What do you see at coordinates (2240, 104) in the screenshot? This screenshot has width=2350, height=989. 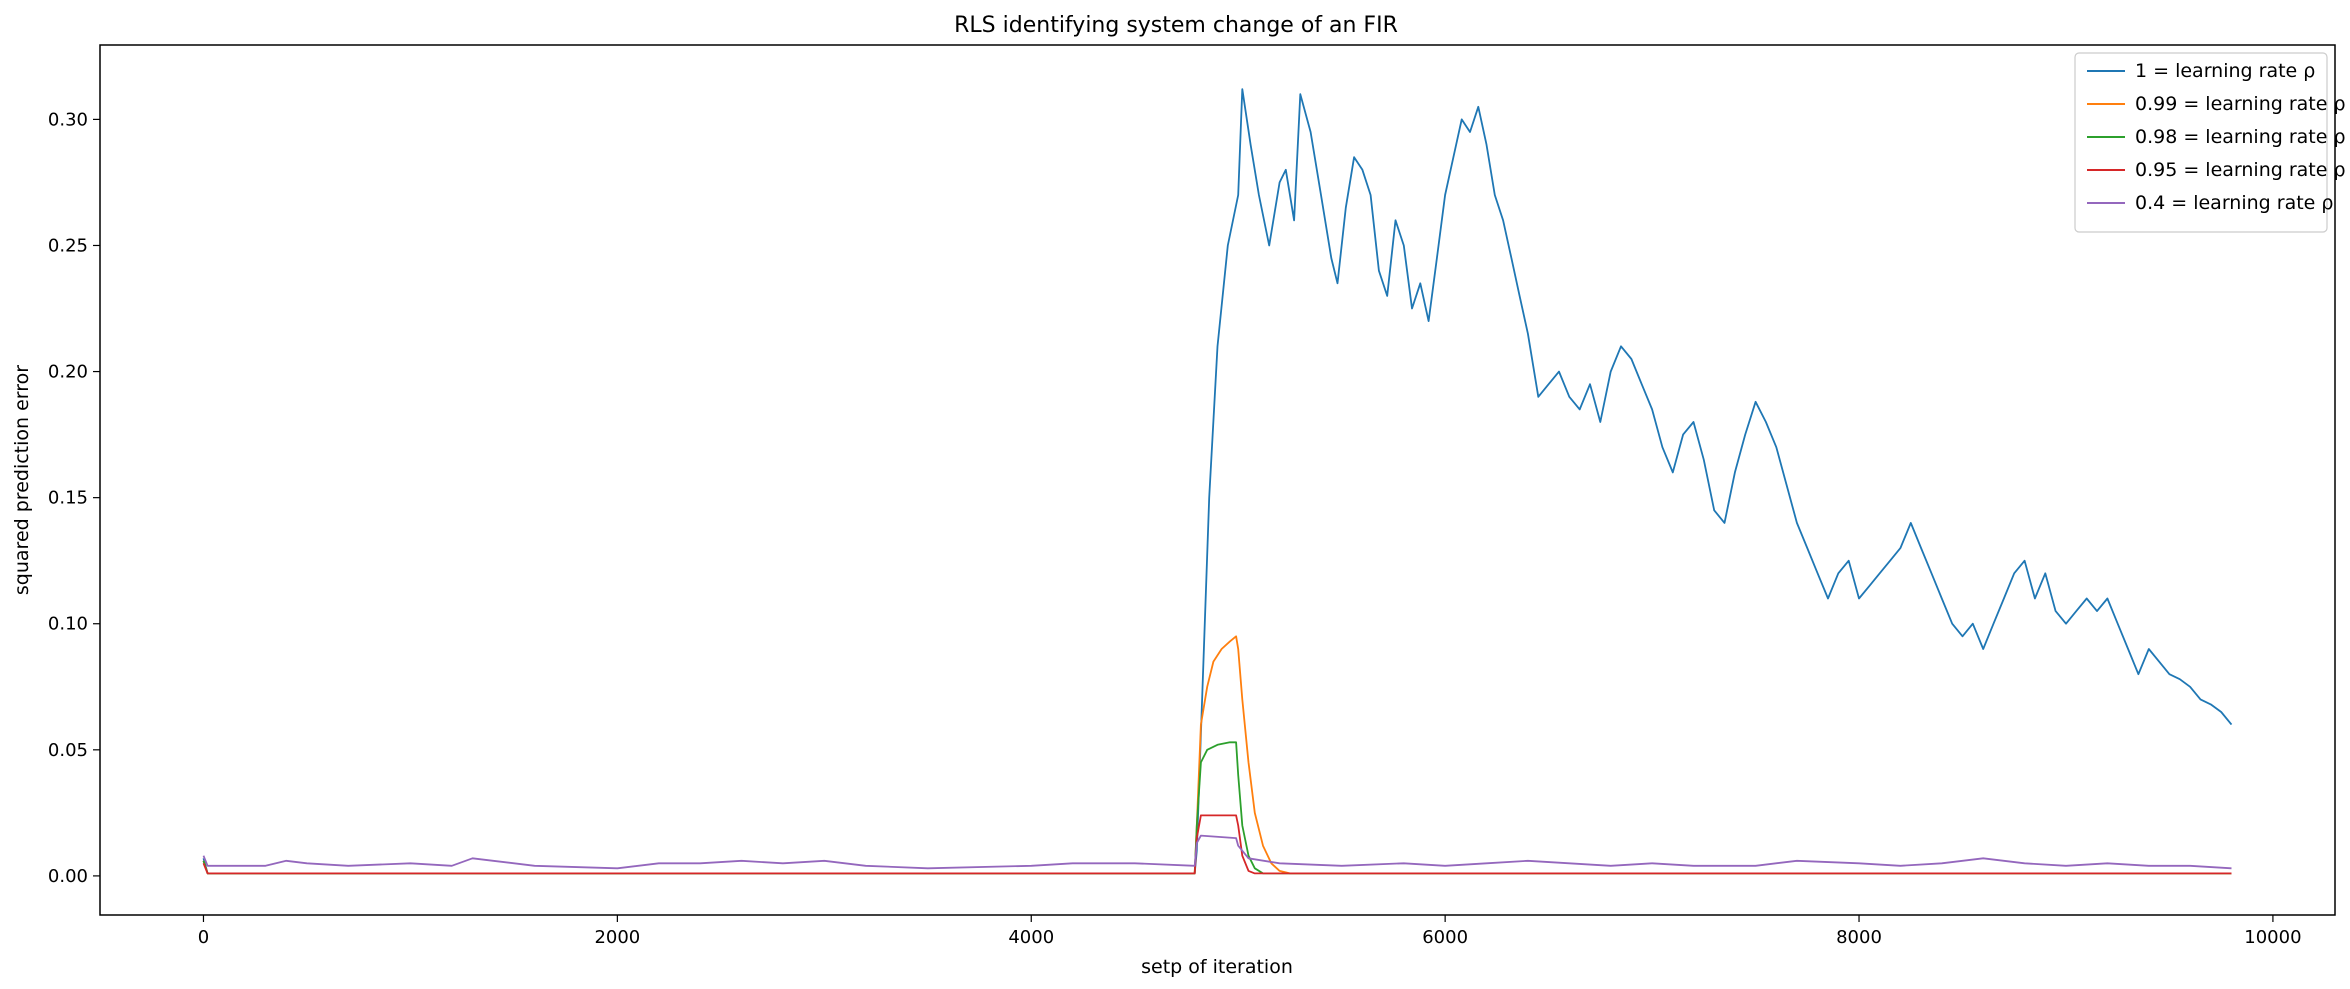 I see `legend-label: 0.99 = learning rate ρ` at bounding box center [2240, 104].